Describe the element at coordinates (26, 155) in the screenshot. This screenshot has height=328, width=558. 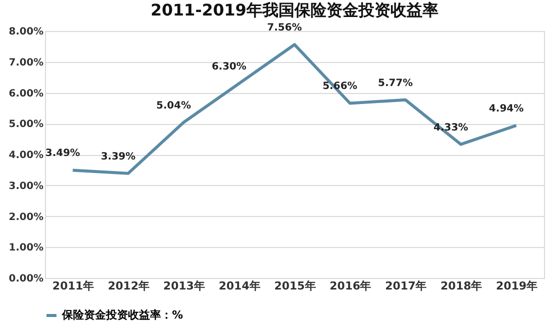
I see `y-tick-label: 4.00%` at that location.